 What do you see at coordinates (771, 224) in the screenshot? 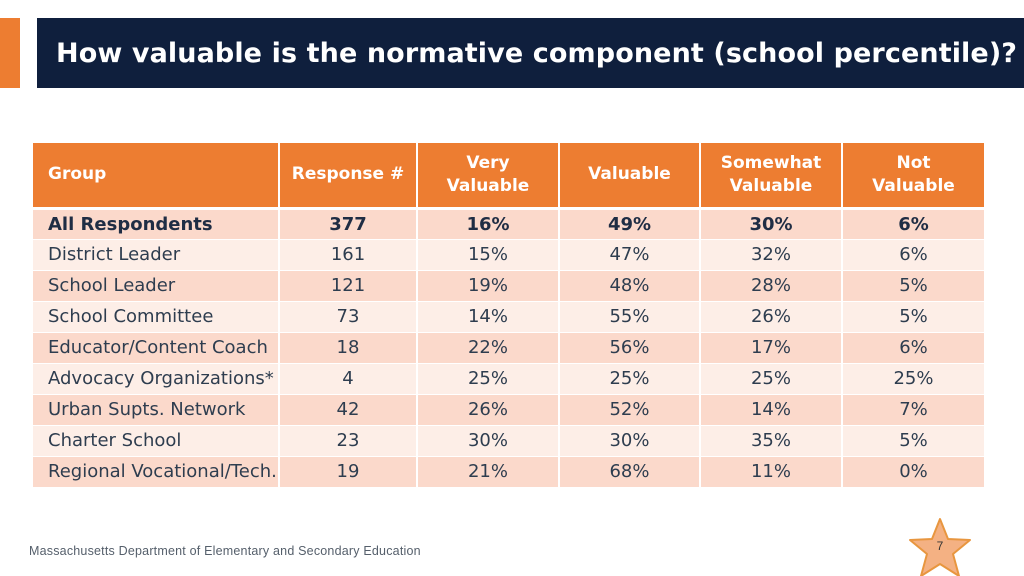
I see `cell-somewhat-valuable: 30%` at bounding box center [771, 224].